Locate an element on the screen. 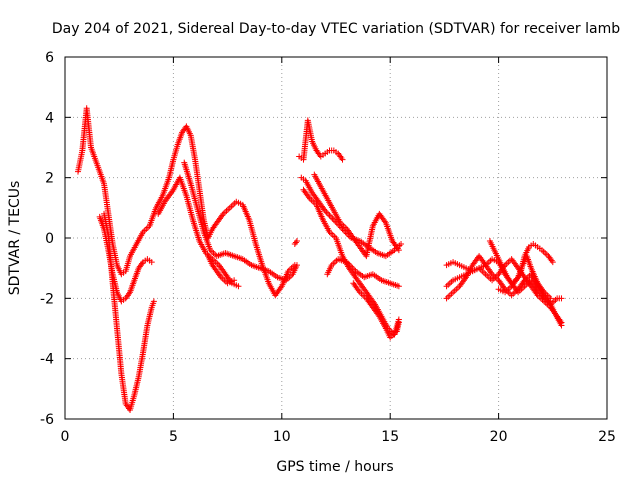 This screenshot has height=480, width=640. y-axis-label: SDTVAR / TECUs is located at coordinates (15, 238).